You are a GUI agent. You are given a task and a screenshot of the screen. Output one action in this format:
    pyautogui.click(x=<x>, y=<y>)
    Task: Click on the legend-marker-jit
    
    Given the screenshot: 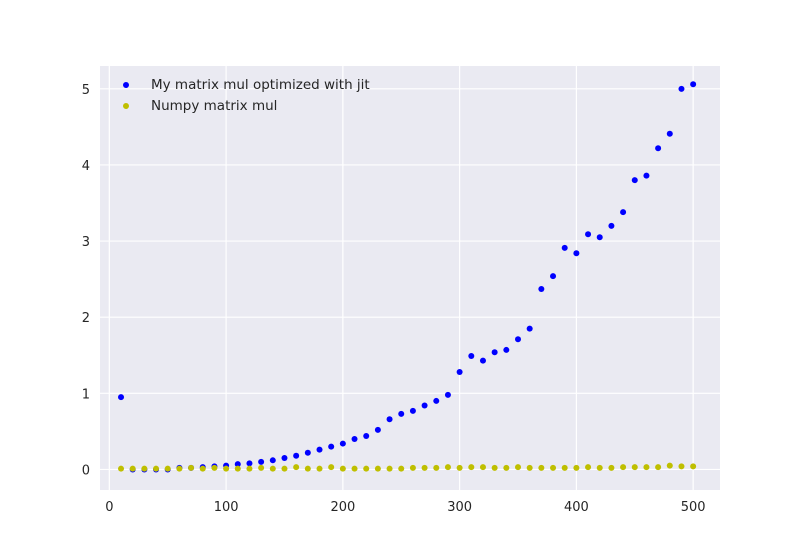 What is the action you would take?
    pyautogui.click(x=126, y=85)
    